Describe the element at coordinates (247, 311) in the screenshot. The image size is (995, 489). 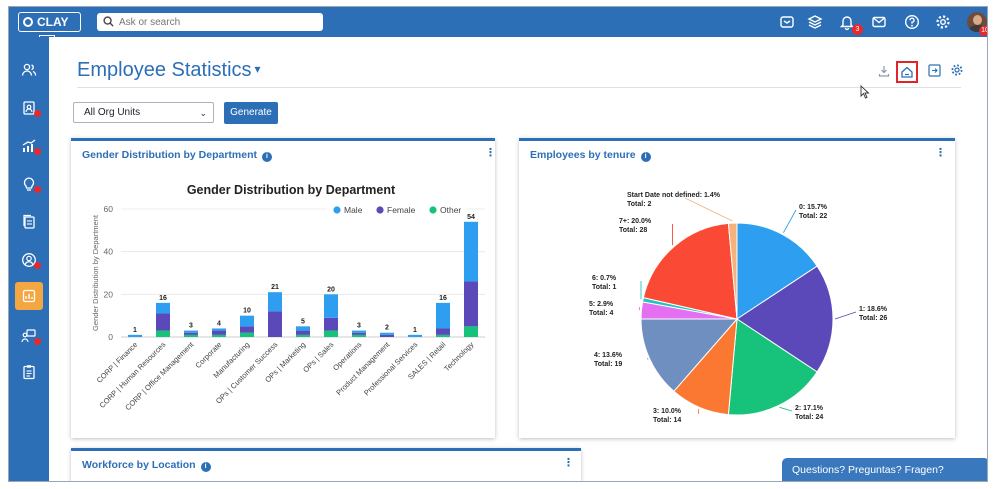
I see `bar-total-label: 10` at that location.